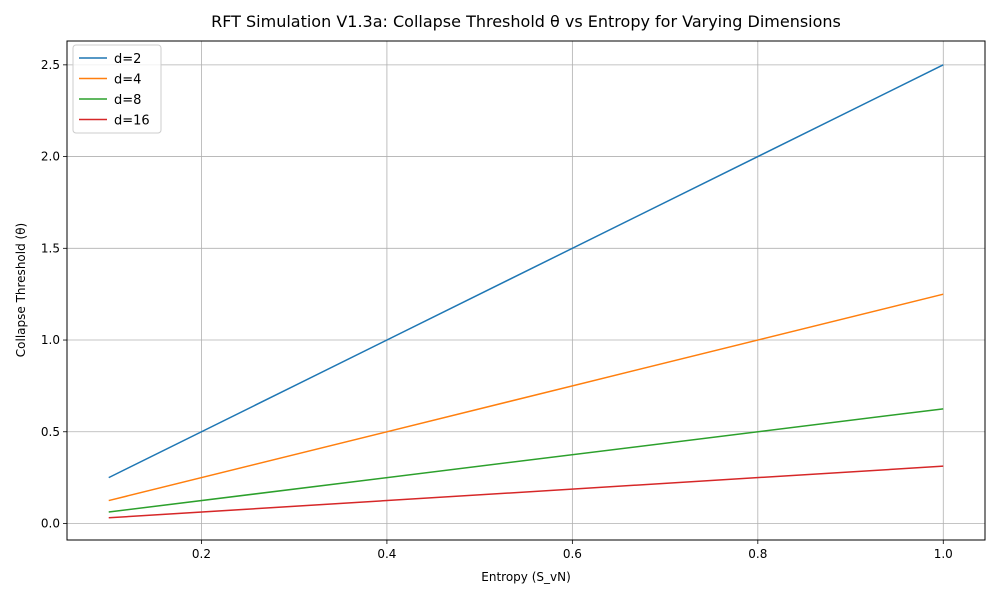  Describe the element at coordinates (50, 340) in the screenshot. I see `y-tick-label: 1.0` at that location.